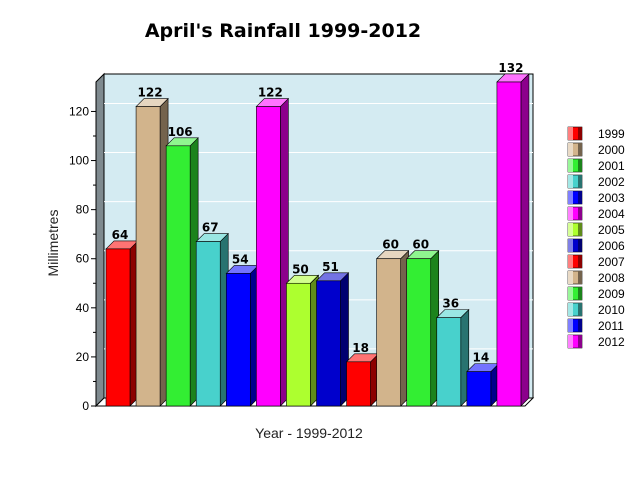 The image size is (640, 480). I want to click on data-label-2011: 14, so click(481, 358).